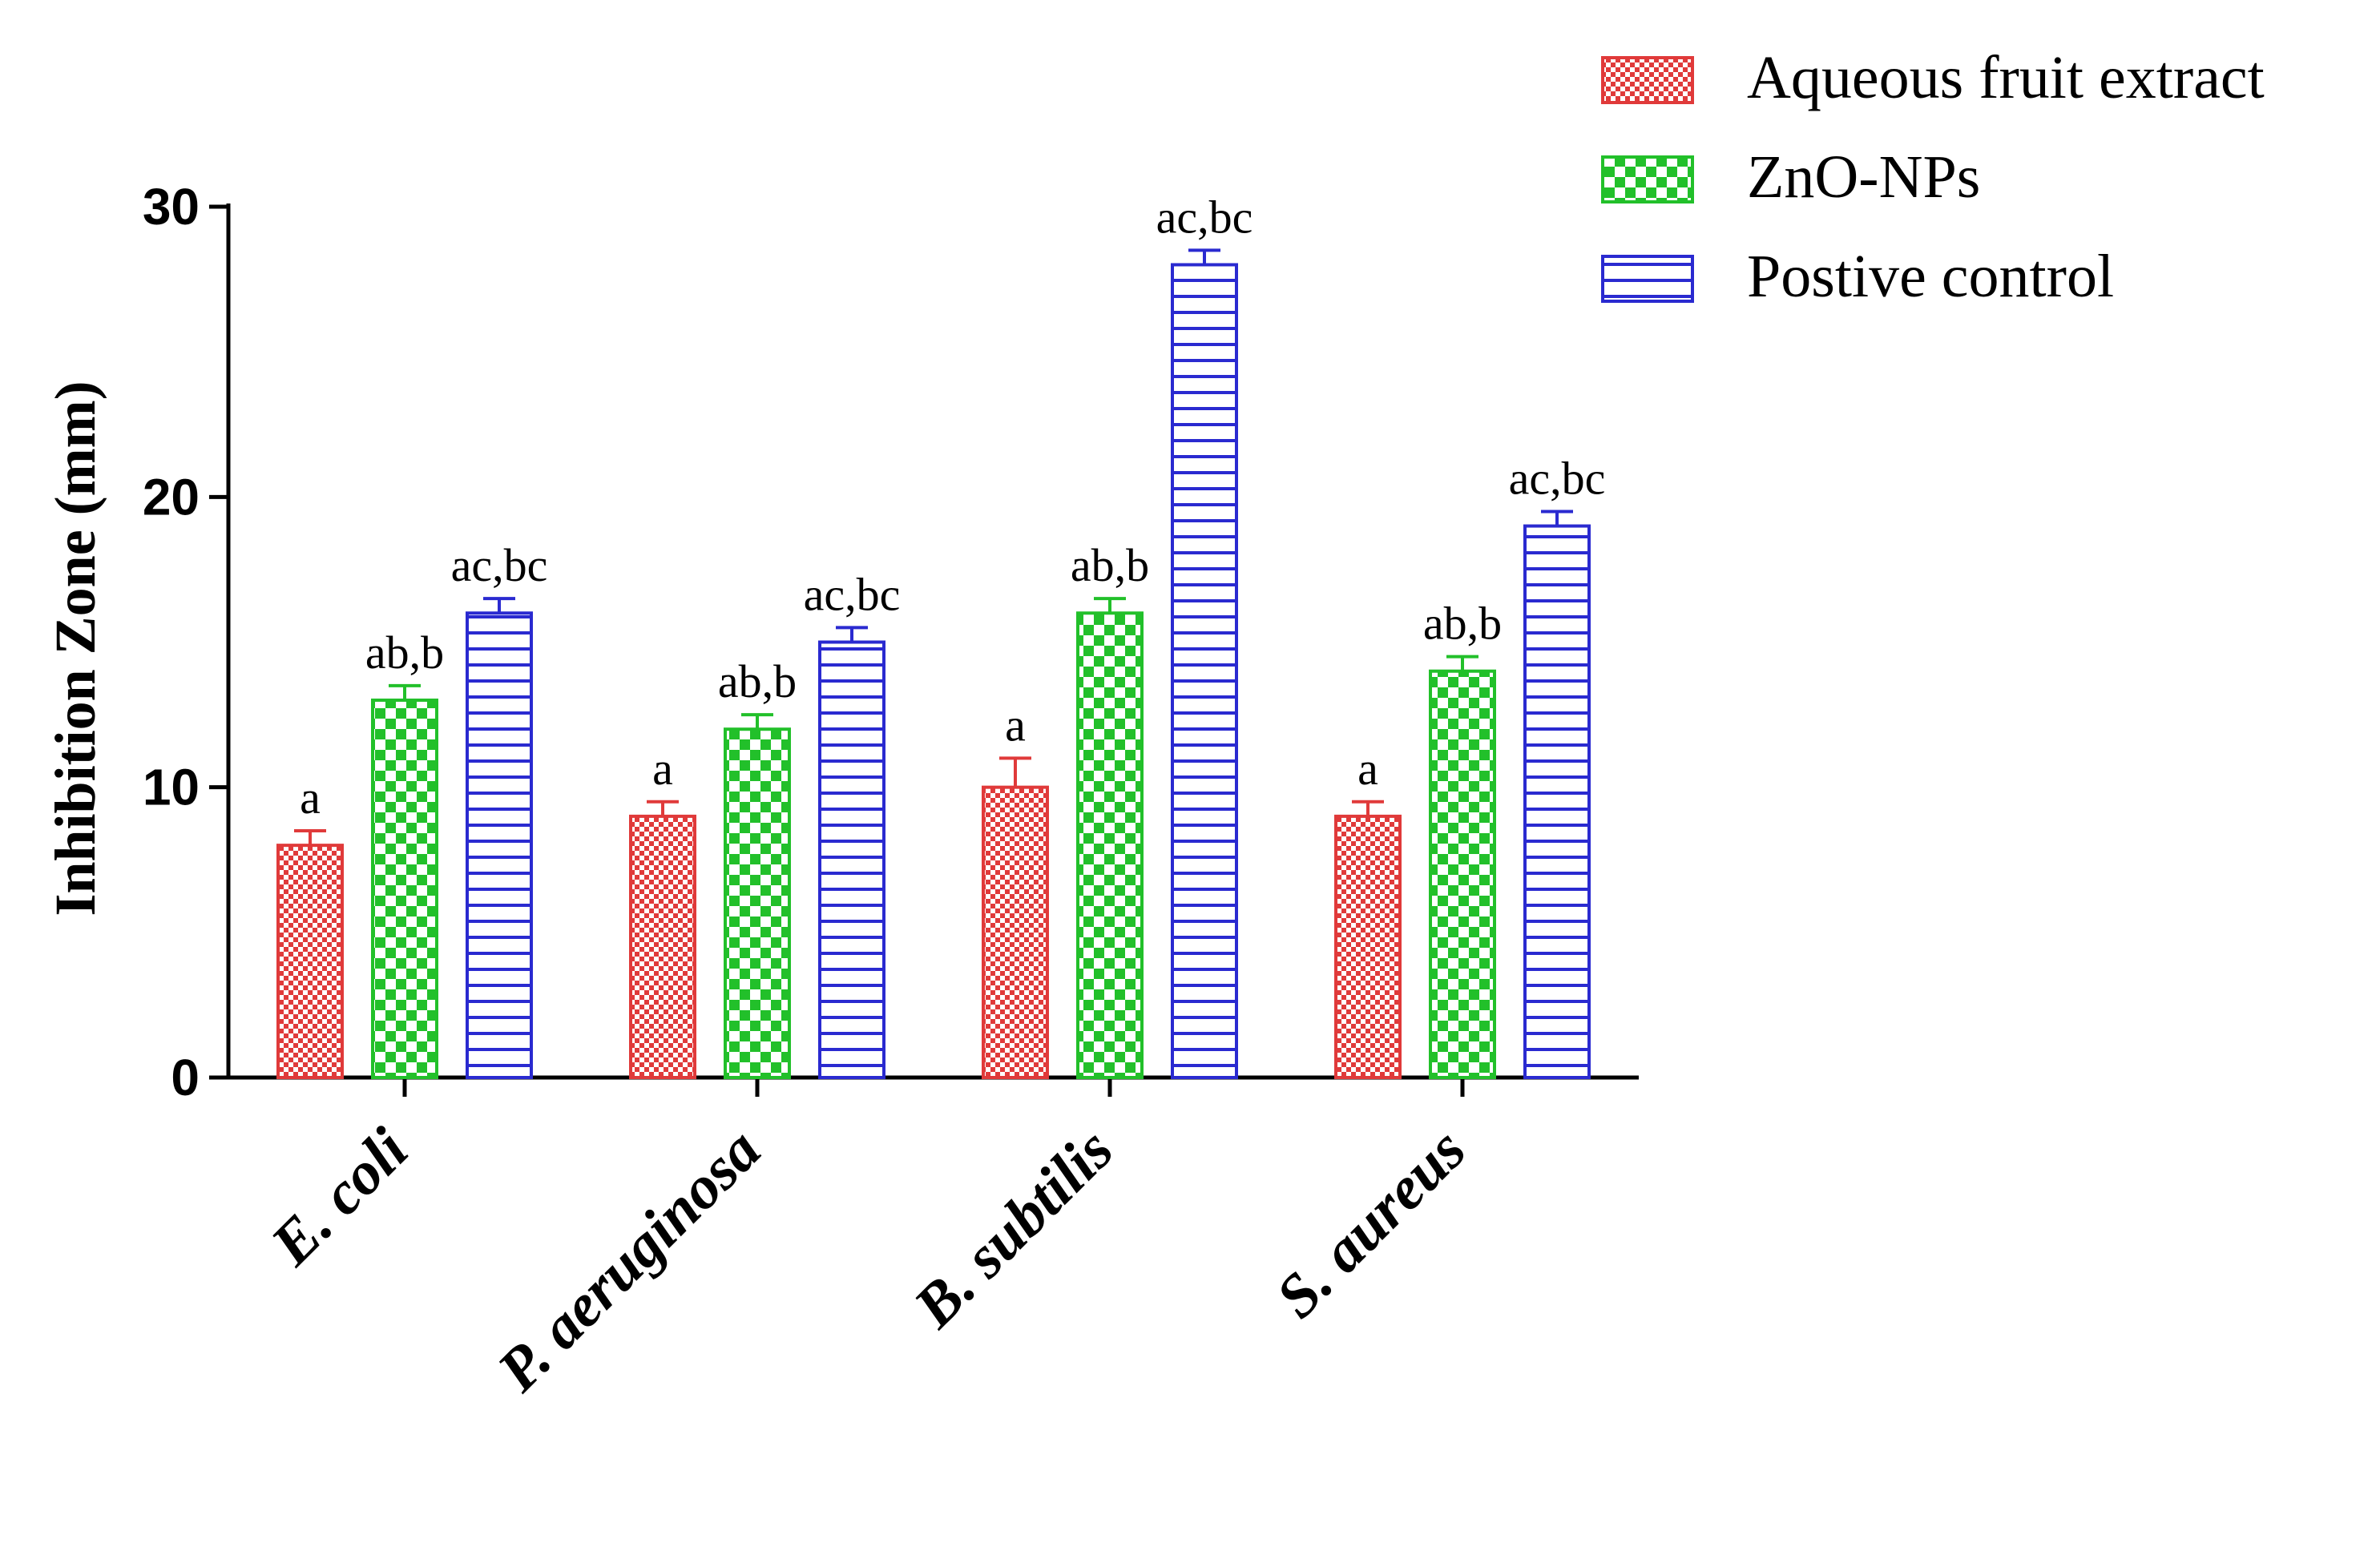  I want to click on x-tick-label: P. aeruginosa, so click(628, 1260).